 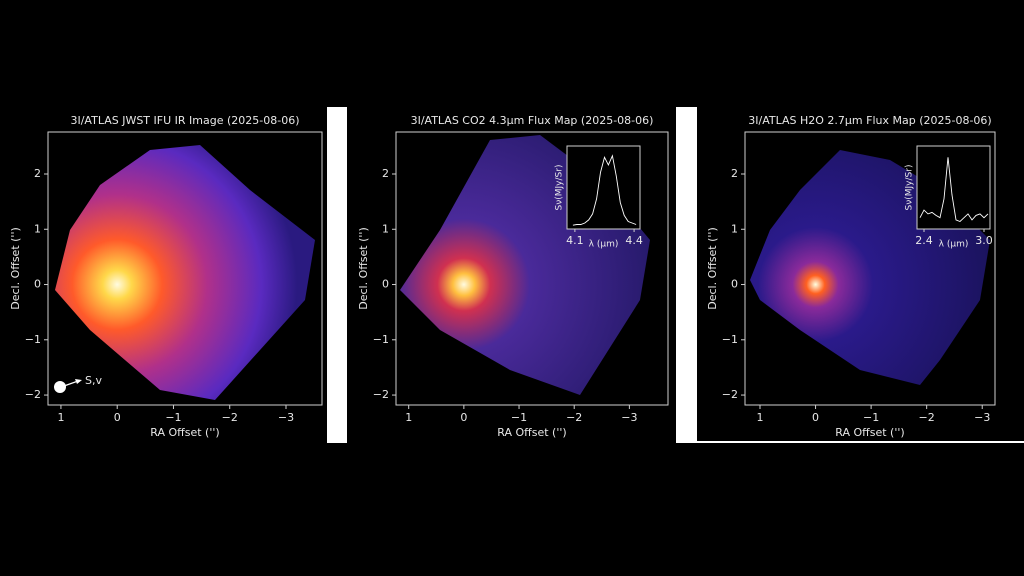 What do you see at coordinates (984, 240) in the screenshot?
I see `inset-x-tick-label: 3.0` at bounding box center [984, 240].